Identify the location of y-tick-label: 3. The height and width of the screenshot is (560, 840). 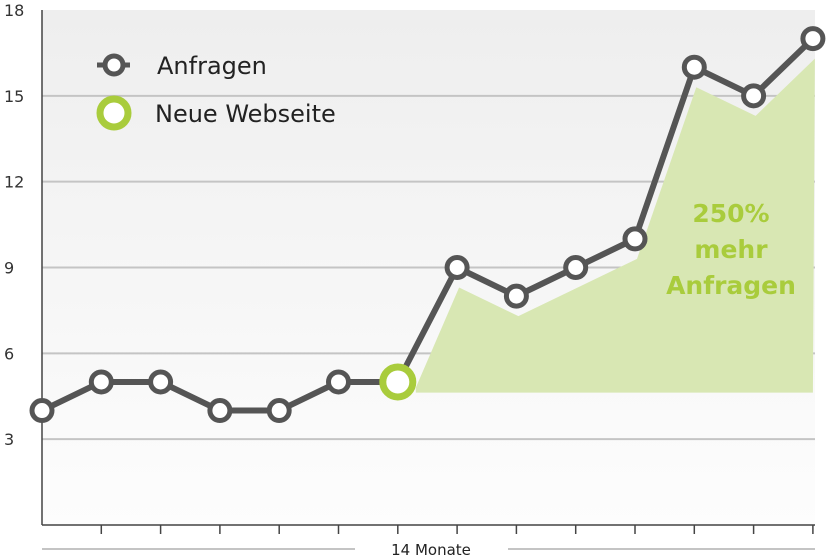
(9, 439).